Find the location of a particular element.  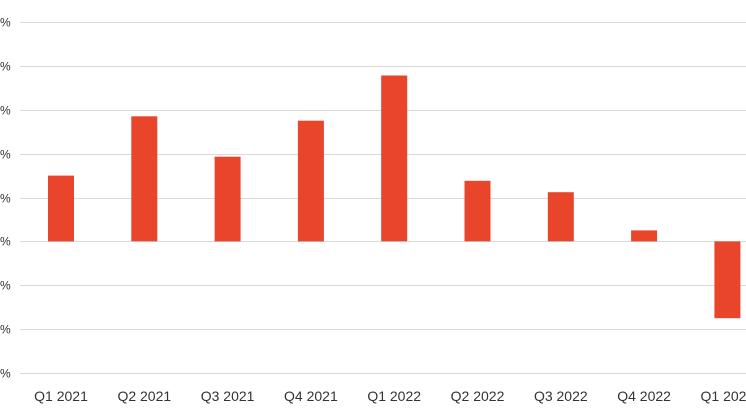

x-tick-label: Q1 2022 is located at coordinates (394, 396).